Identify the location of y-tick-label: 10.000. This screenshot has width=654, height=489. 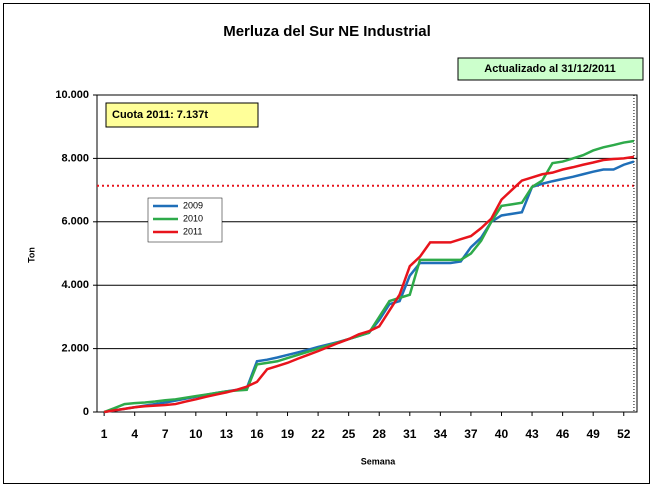
(72, 95).